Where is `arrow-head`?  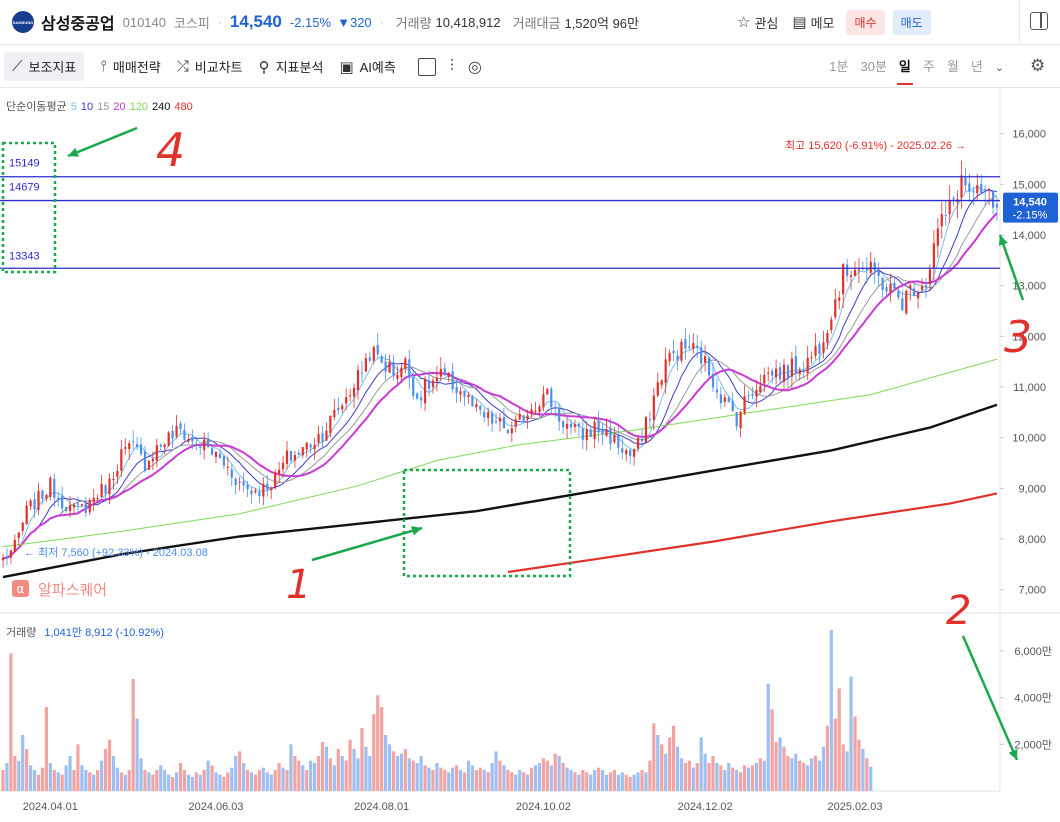 arrow-head is located at coordinates (73, 152).